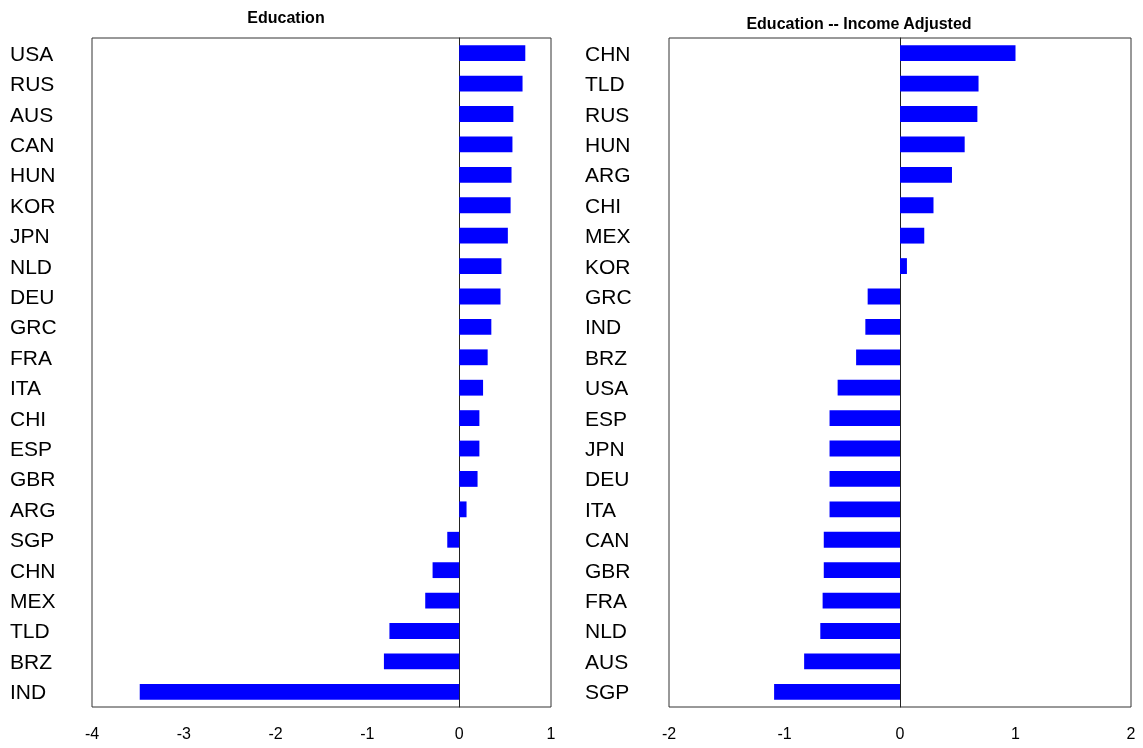 The height and width of the screenshot is (748, 1143). I want to click on x-tick-label: 2, so click(1131, 733).